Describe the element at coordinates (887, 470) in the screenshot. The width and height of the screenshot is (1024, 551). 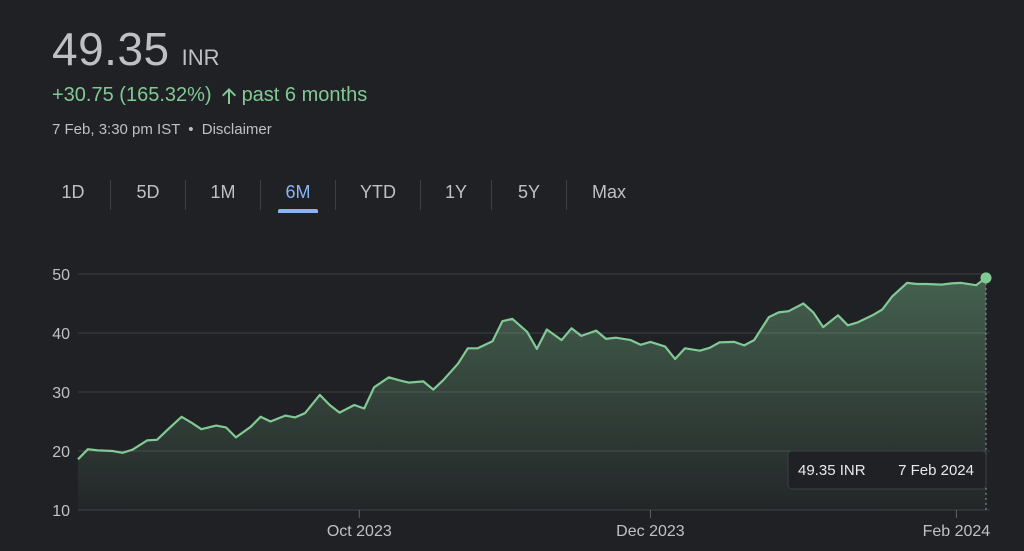
I see `tooltip-box` at that location.